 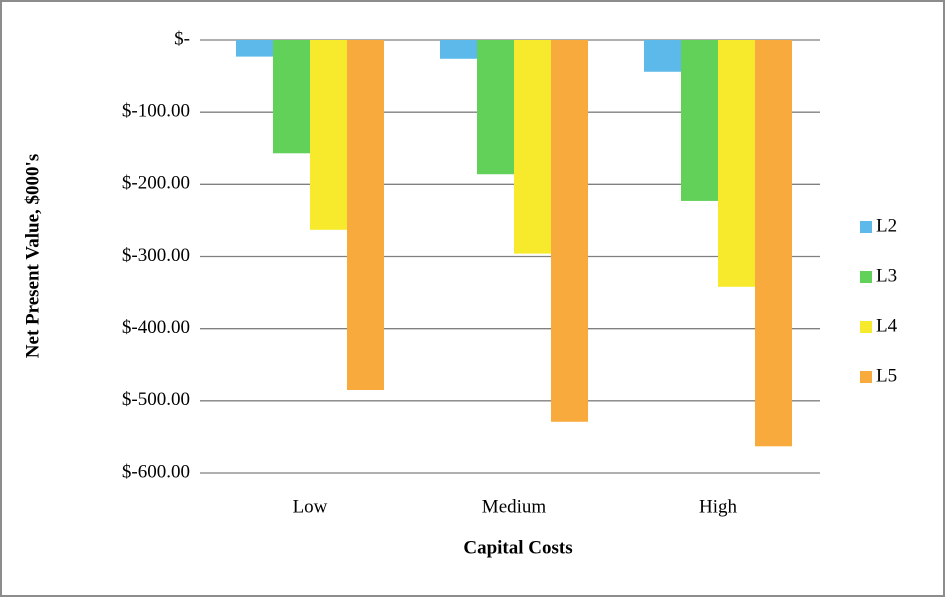 I want to click on legend-label: L3, so click(x=886, y=275).